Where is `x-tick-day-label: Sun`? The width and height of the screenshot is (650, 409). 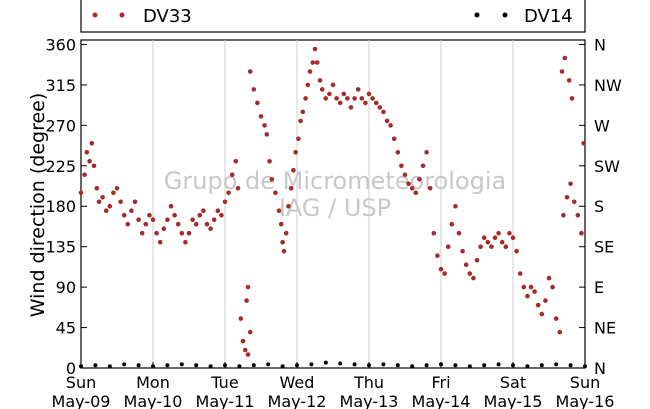 x-tick-day-label: Sun is located at coordinates (585, 382).